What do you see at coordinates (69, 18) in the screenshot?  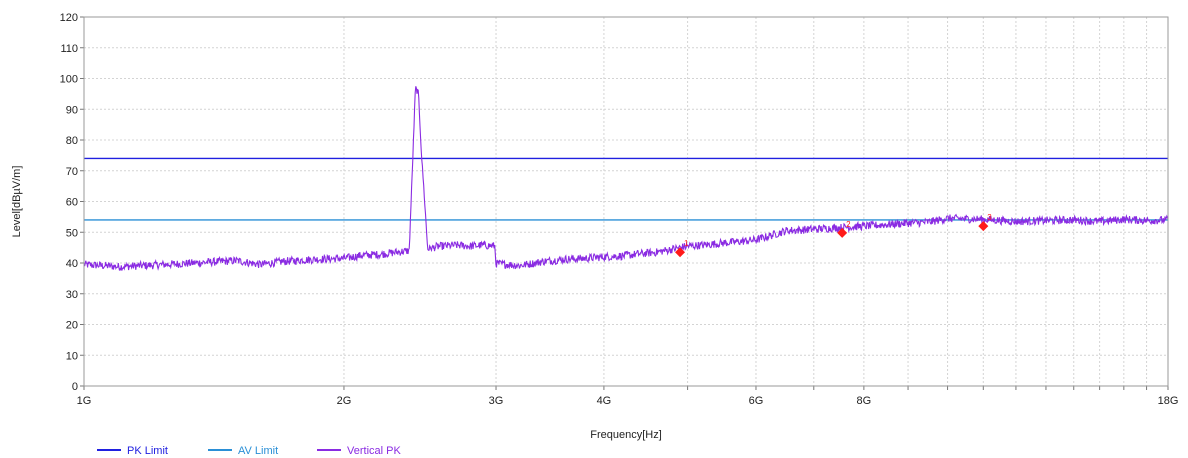 I see `y-tick-label: 120` at bounding box center [69, 18].